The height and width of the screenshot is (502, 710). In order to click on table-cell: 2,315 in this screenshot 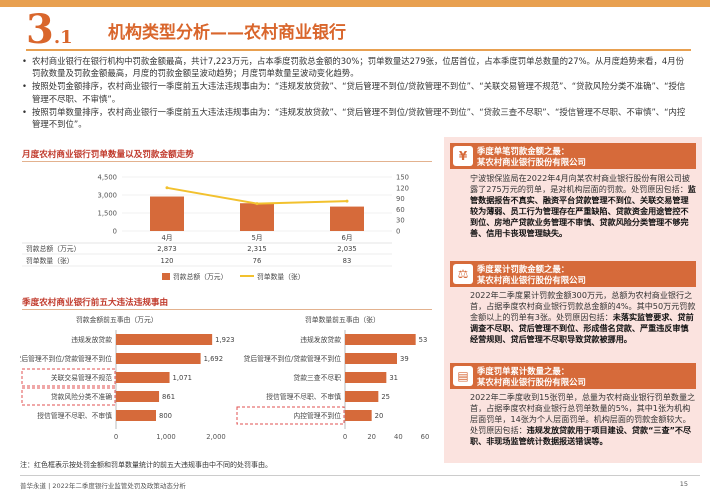, I will do `click(256, 249)`.